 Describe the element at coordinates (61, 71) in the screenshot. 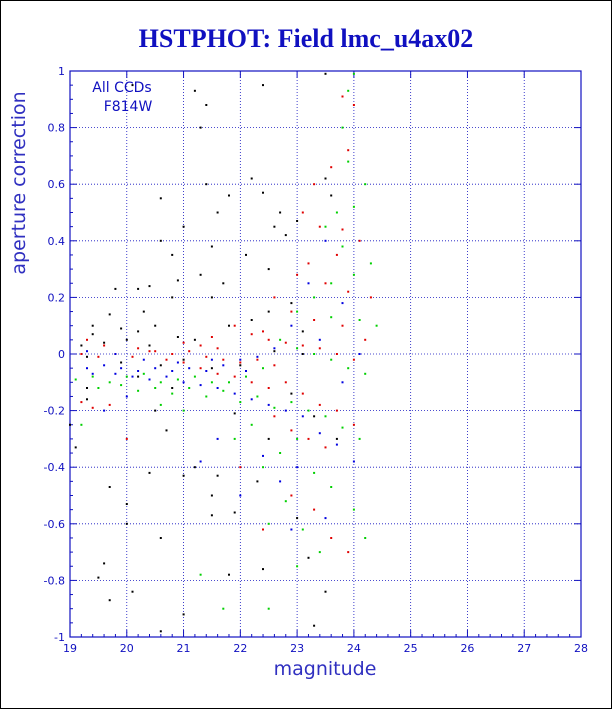

I see `y-tick-label: 1` at that location.